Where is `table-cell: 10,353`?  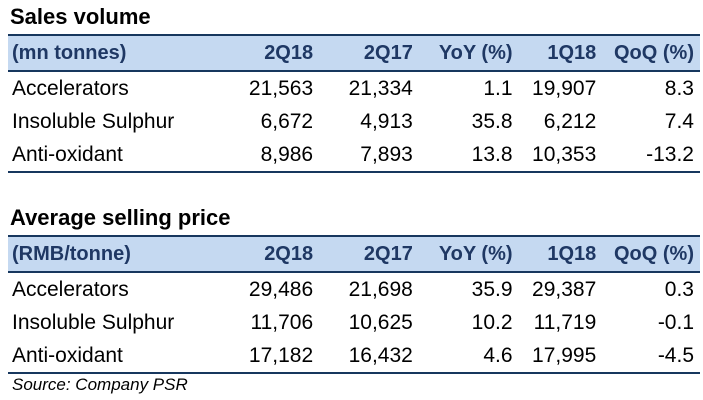 table-cell: 10,353 is located at coordinates (564, 154).